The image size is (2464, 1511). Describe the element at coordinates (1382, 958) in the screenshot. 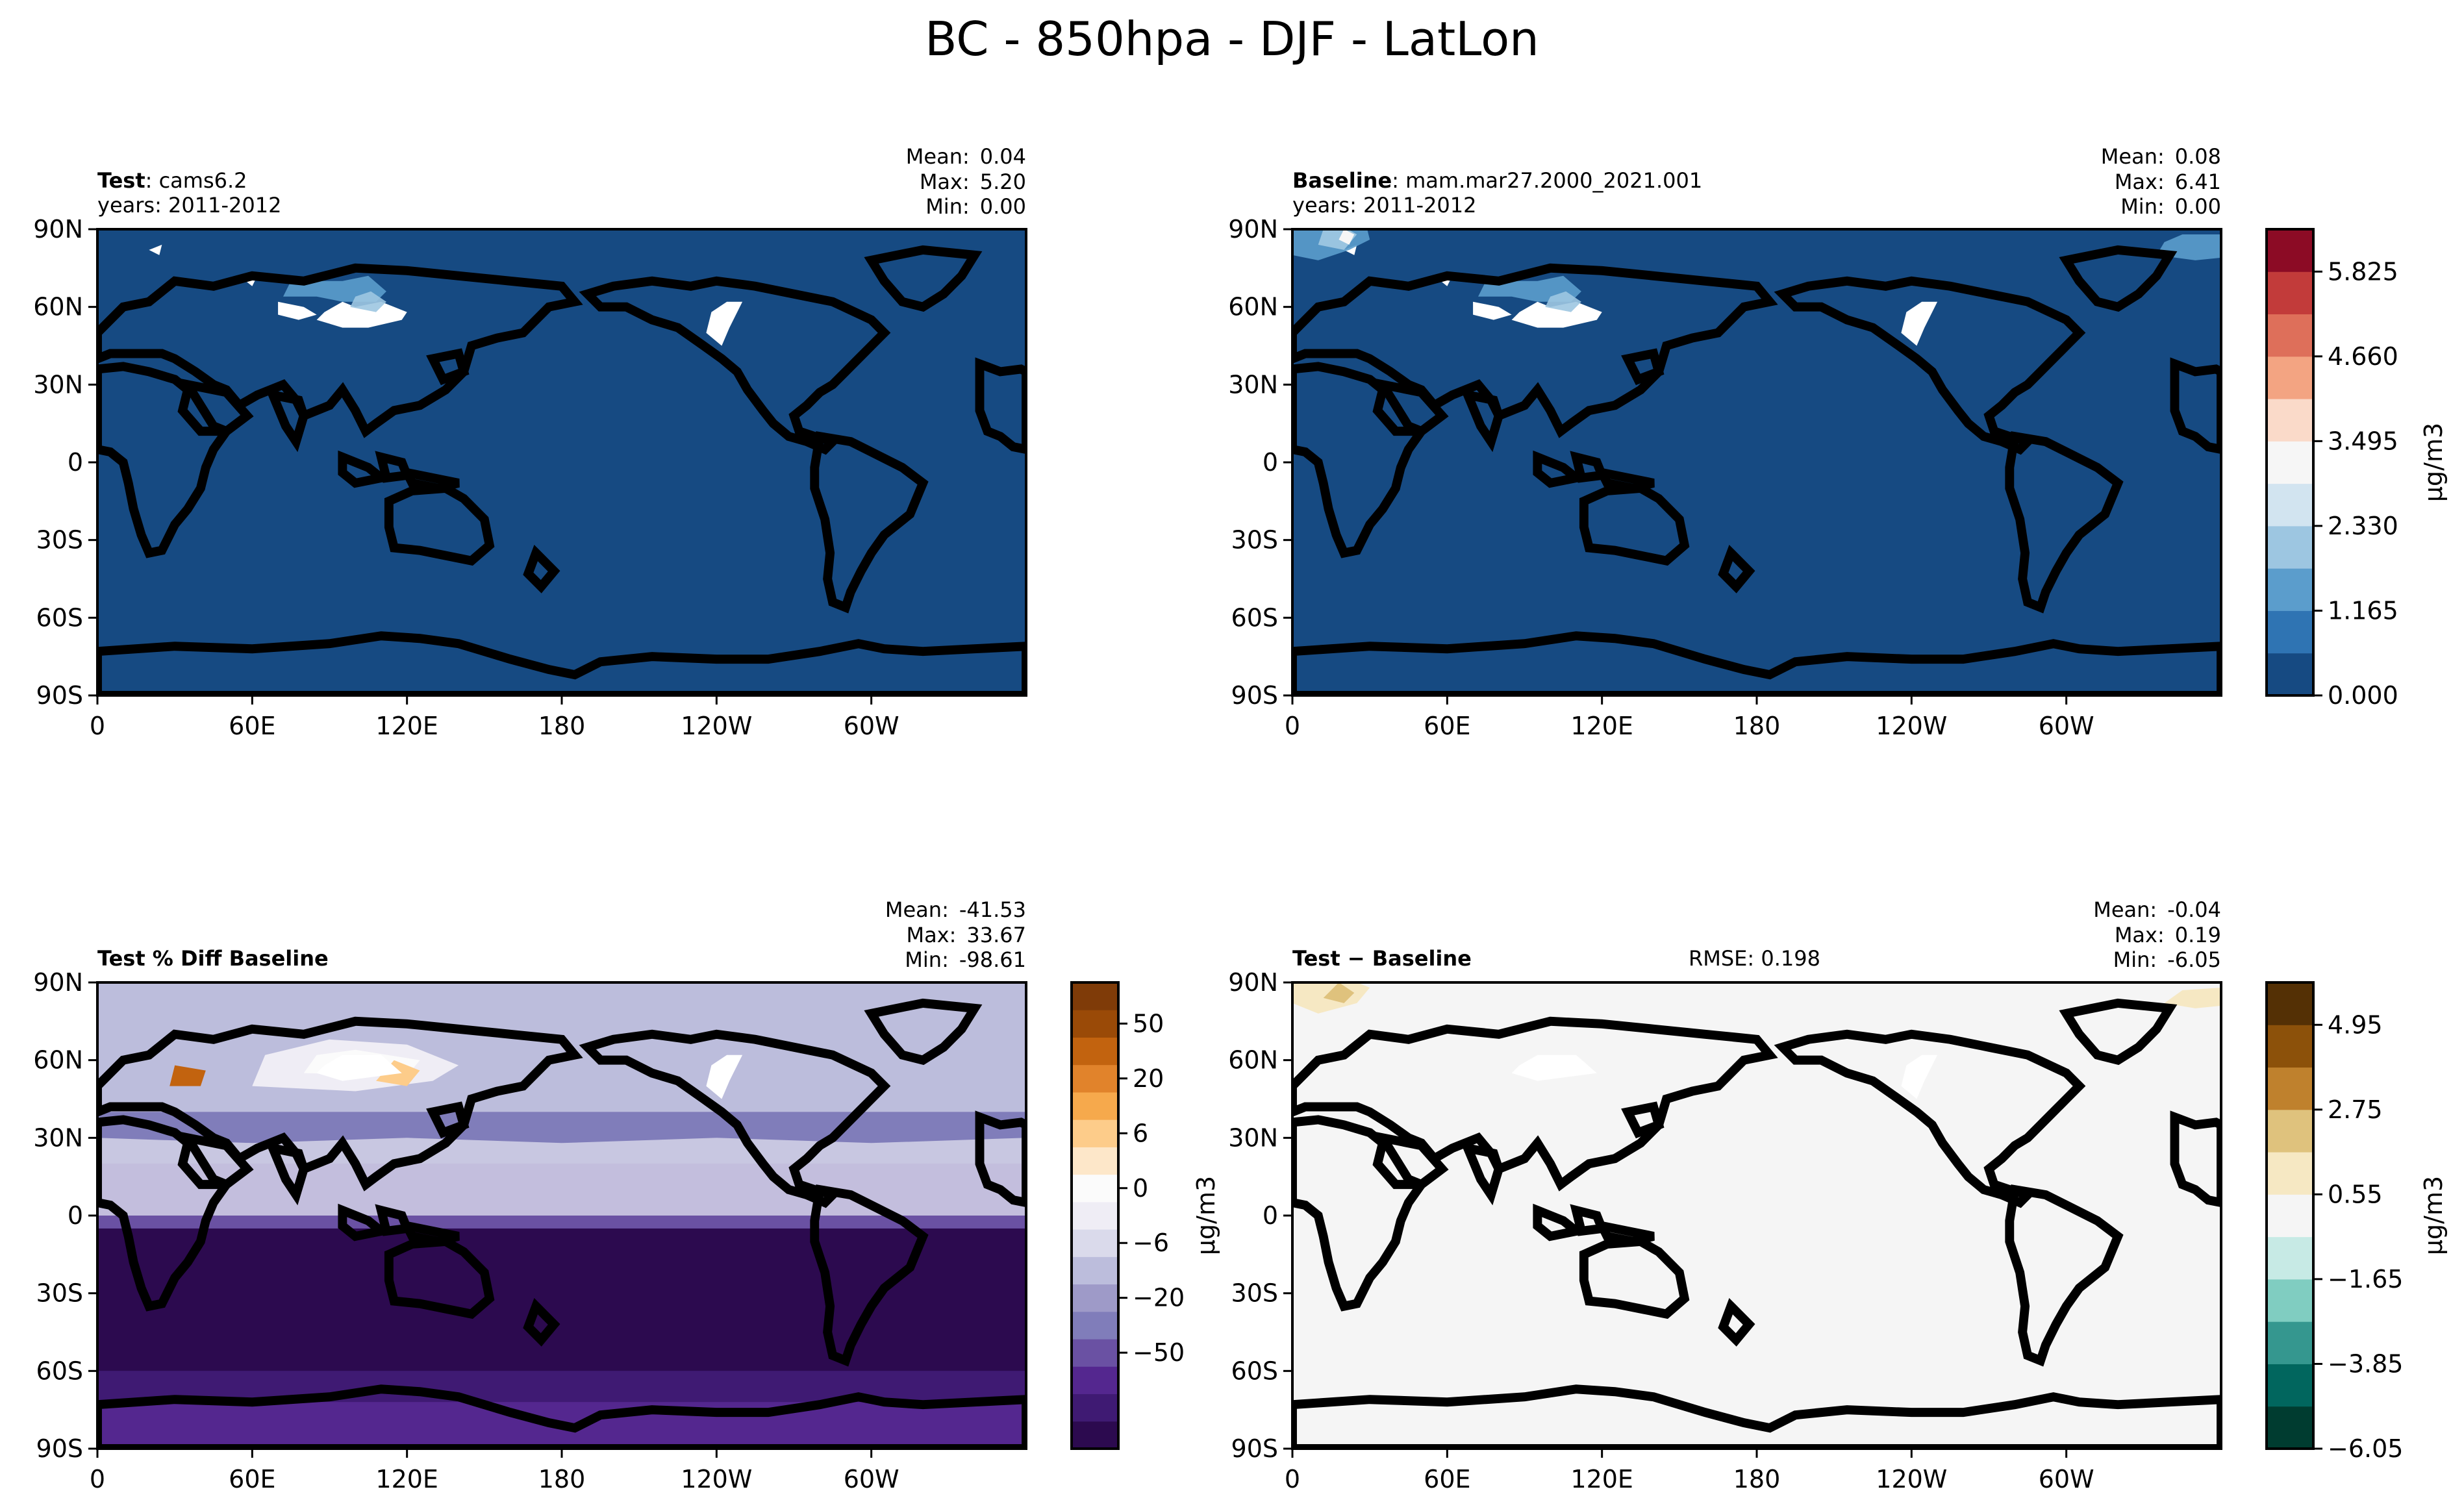

I see `panel-title-diff: Test − Baseline` at that location.